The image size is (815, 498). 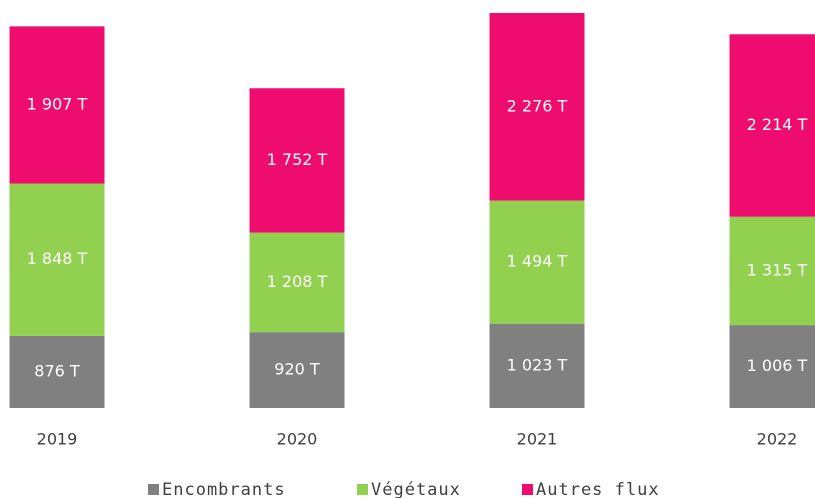 What do you see at coordinates (777, 269) in the screenshot?
I see `data-label: 1 315 T` at bounding box center [777, 269].